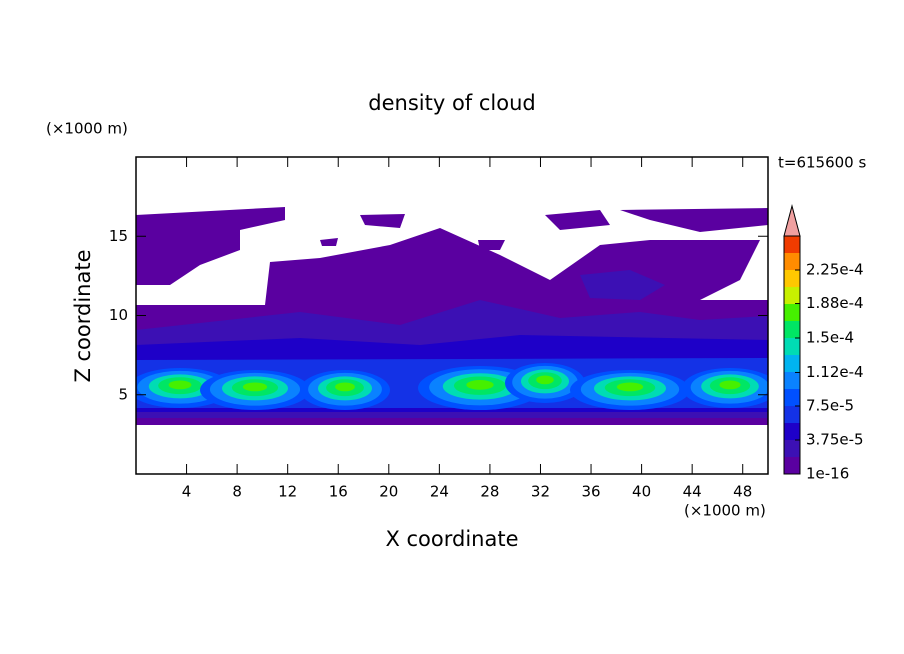  What do you see at coordinates (792, 220) in the screenshot?
I see `colorbar-extend` at bounding box center [792, 220].